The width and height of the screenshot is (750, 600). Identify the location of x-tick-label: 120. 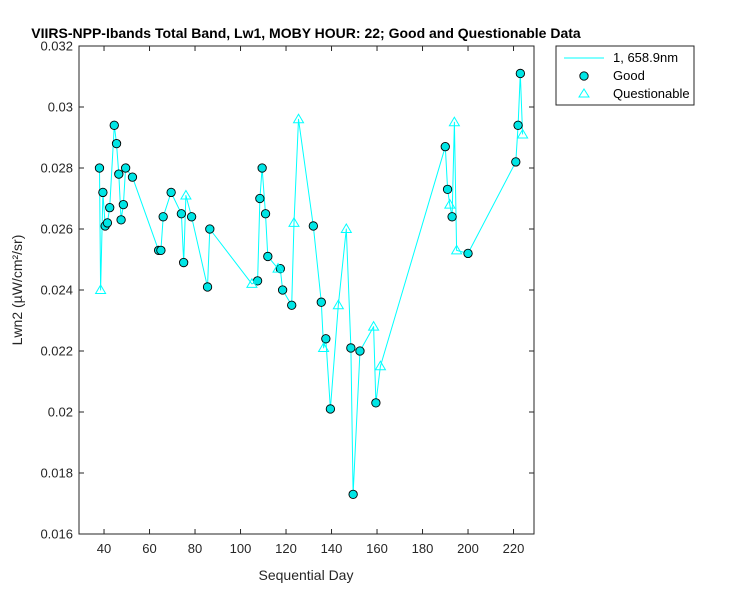
(286, 548).